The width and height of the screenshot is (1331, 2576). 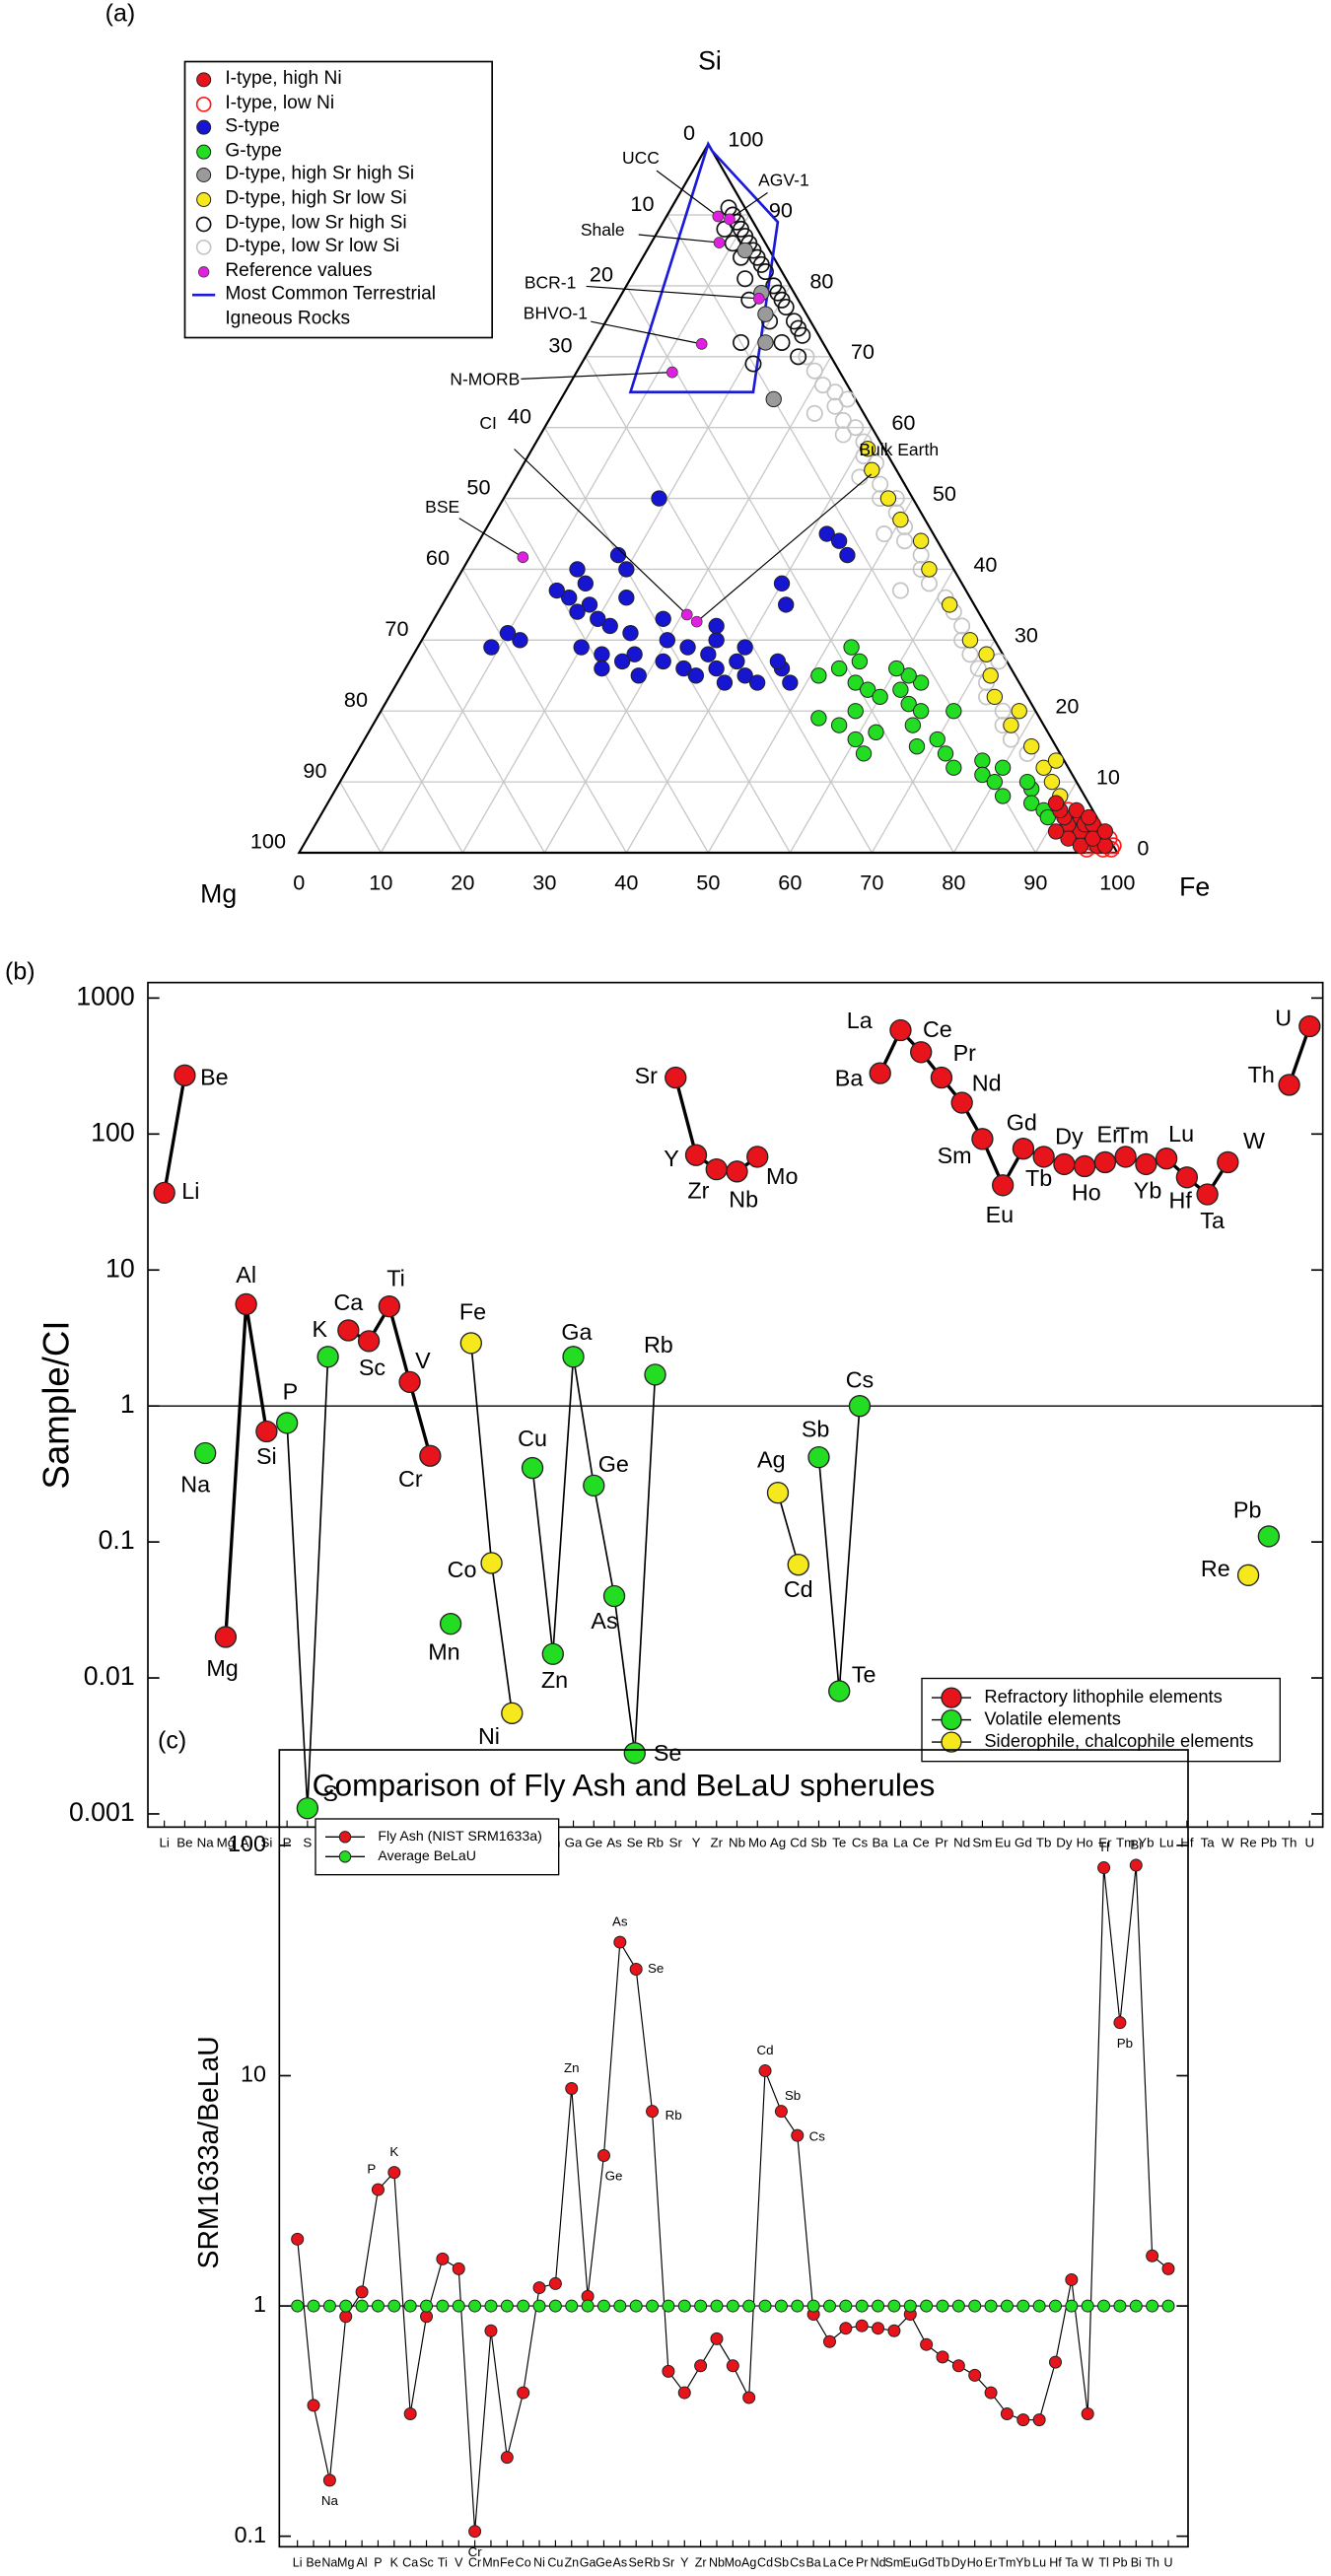 What do you see at coordinates (1086, 1192) in the screenshot?
I see `point-label: Ho` at bounding box center [1086, 1192].